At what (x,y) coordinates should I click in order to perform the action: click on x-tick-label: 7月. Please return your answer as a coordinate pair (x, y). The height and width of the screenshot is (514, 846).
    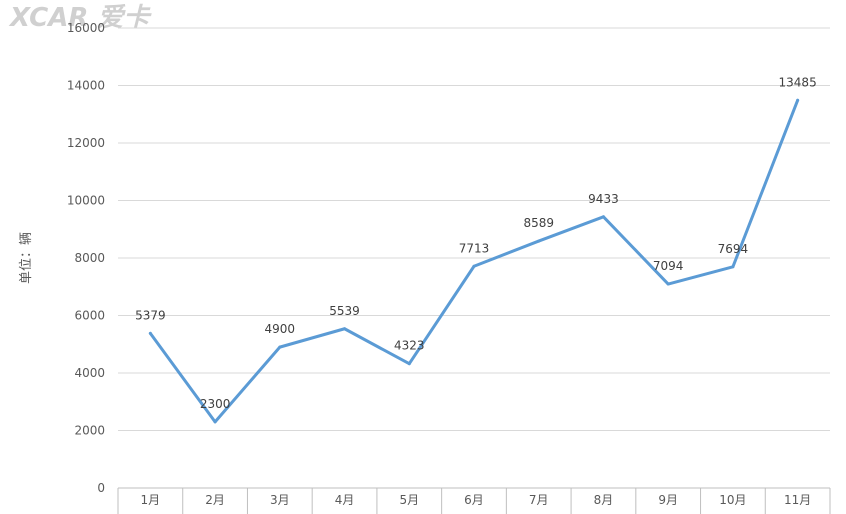
    Looking at the image, I should click on (539, 500).